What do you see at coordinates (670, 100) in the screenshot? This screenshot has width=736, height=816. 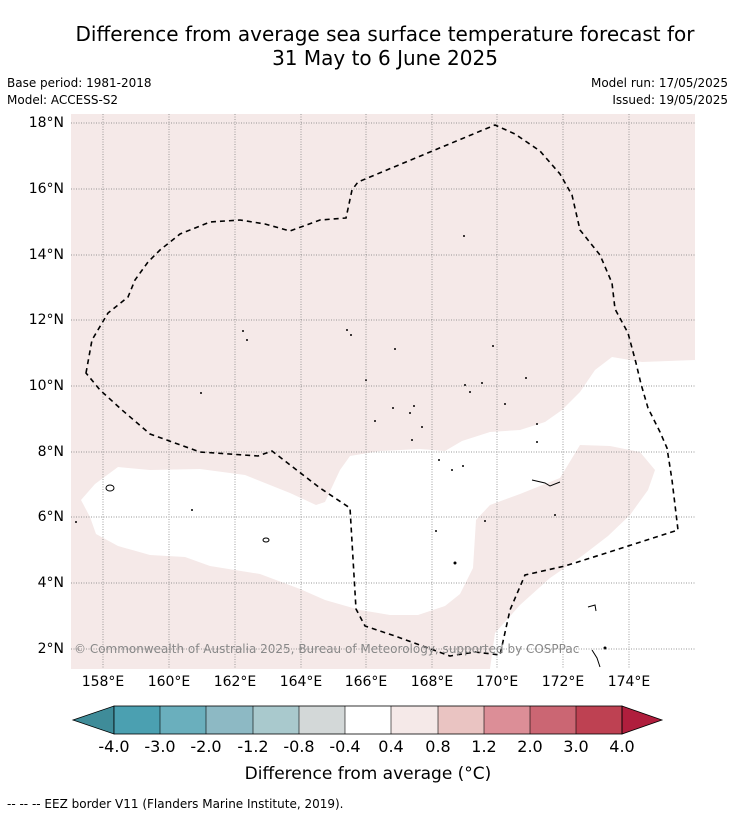 I see `issued-label: Issued: 19/05/2025` at bounding box center [670, 100].